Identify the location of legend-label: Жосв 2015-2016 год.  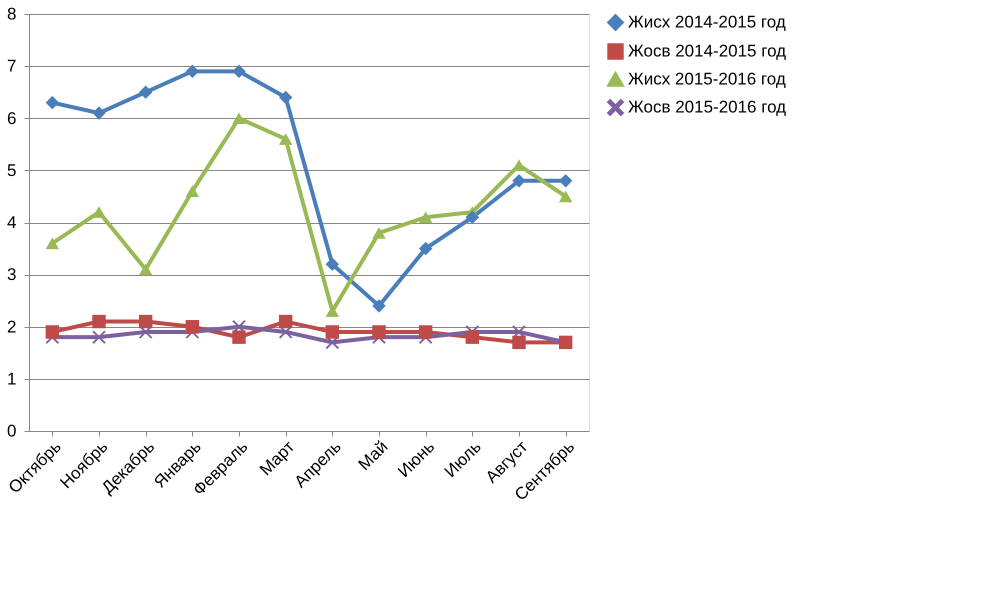
(707, 107).